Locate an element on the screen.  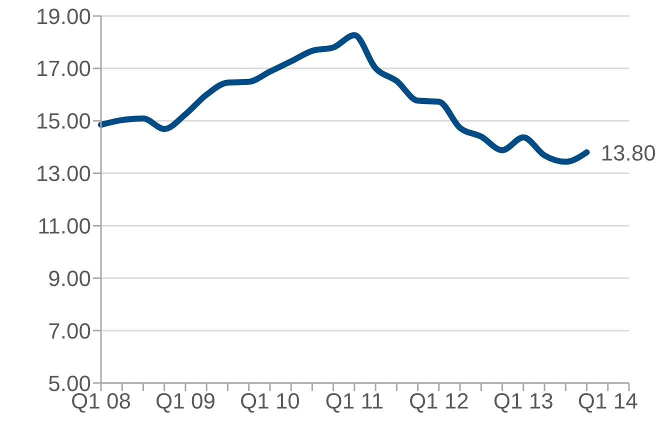
y-tick-label: 17.00 is located at coordinates (63, 69).